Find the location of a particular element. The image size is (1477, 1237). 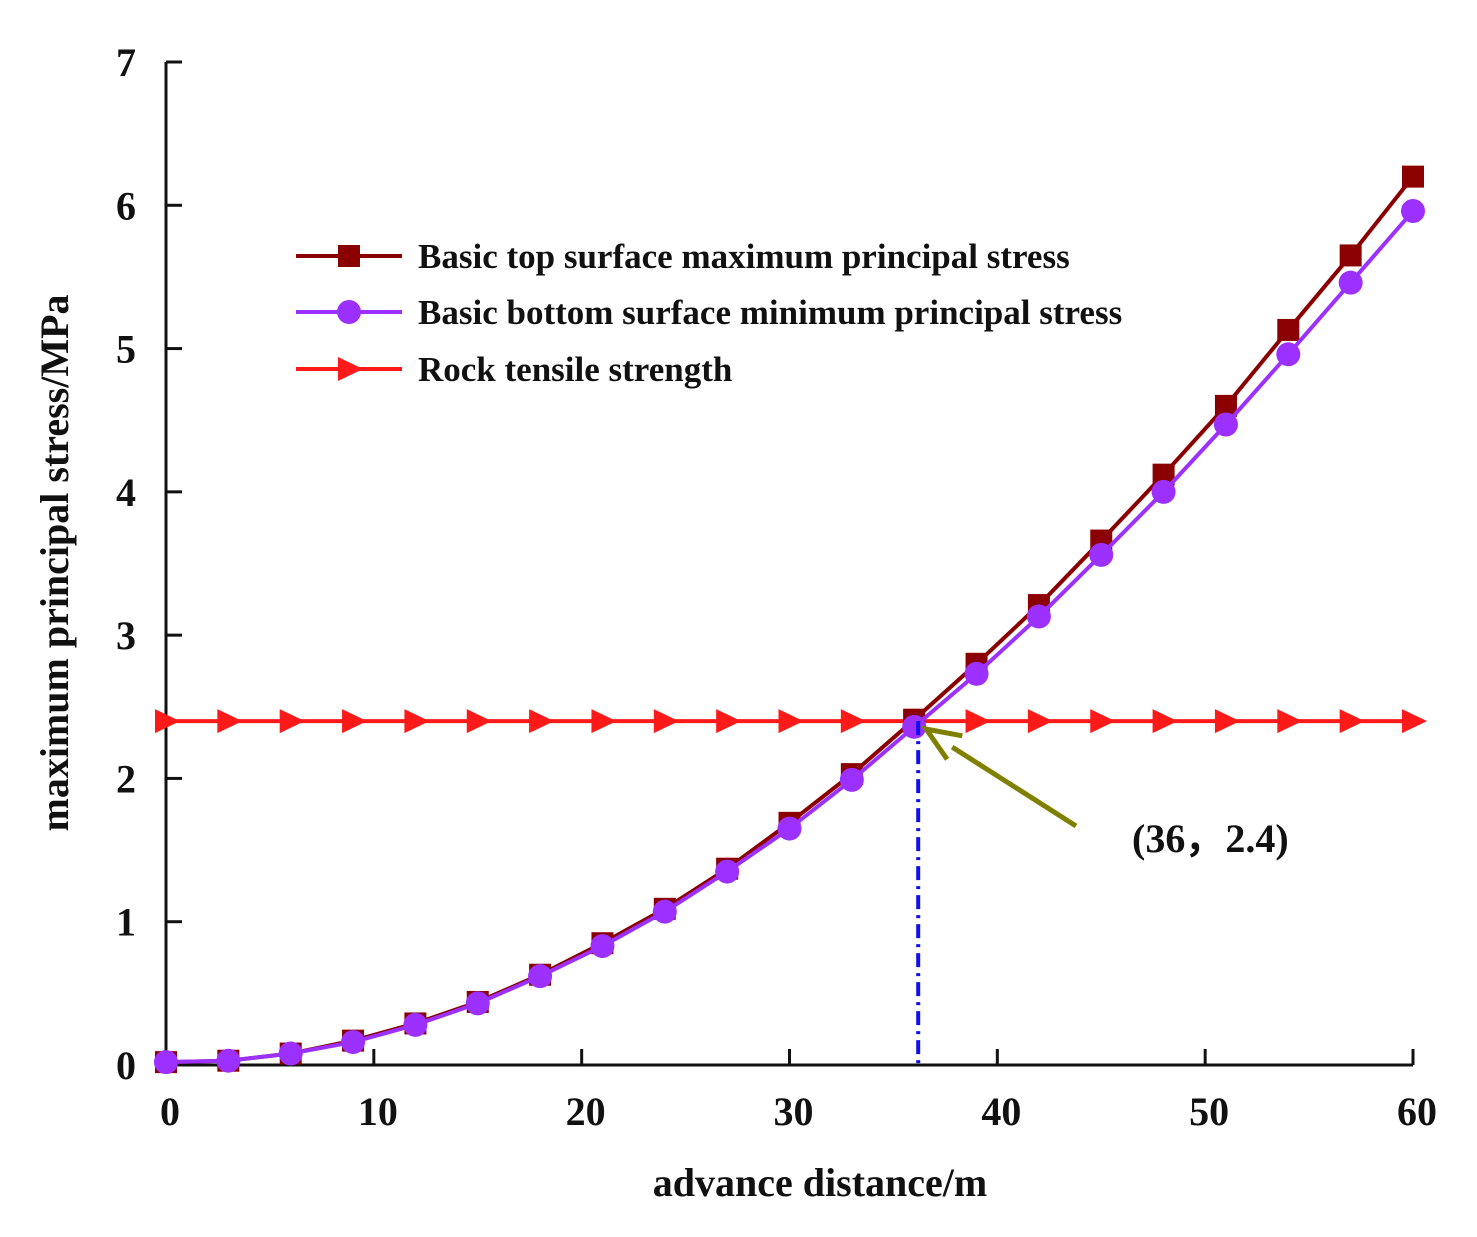

legend-item-rock-tensile-strength: Rock tensile strength is located at coordinates (514, 369).